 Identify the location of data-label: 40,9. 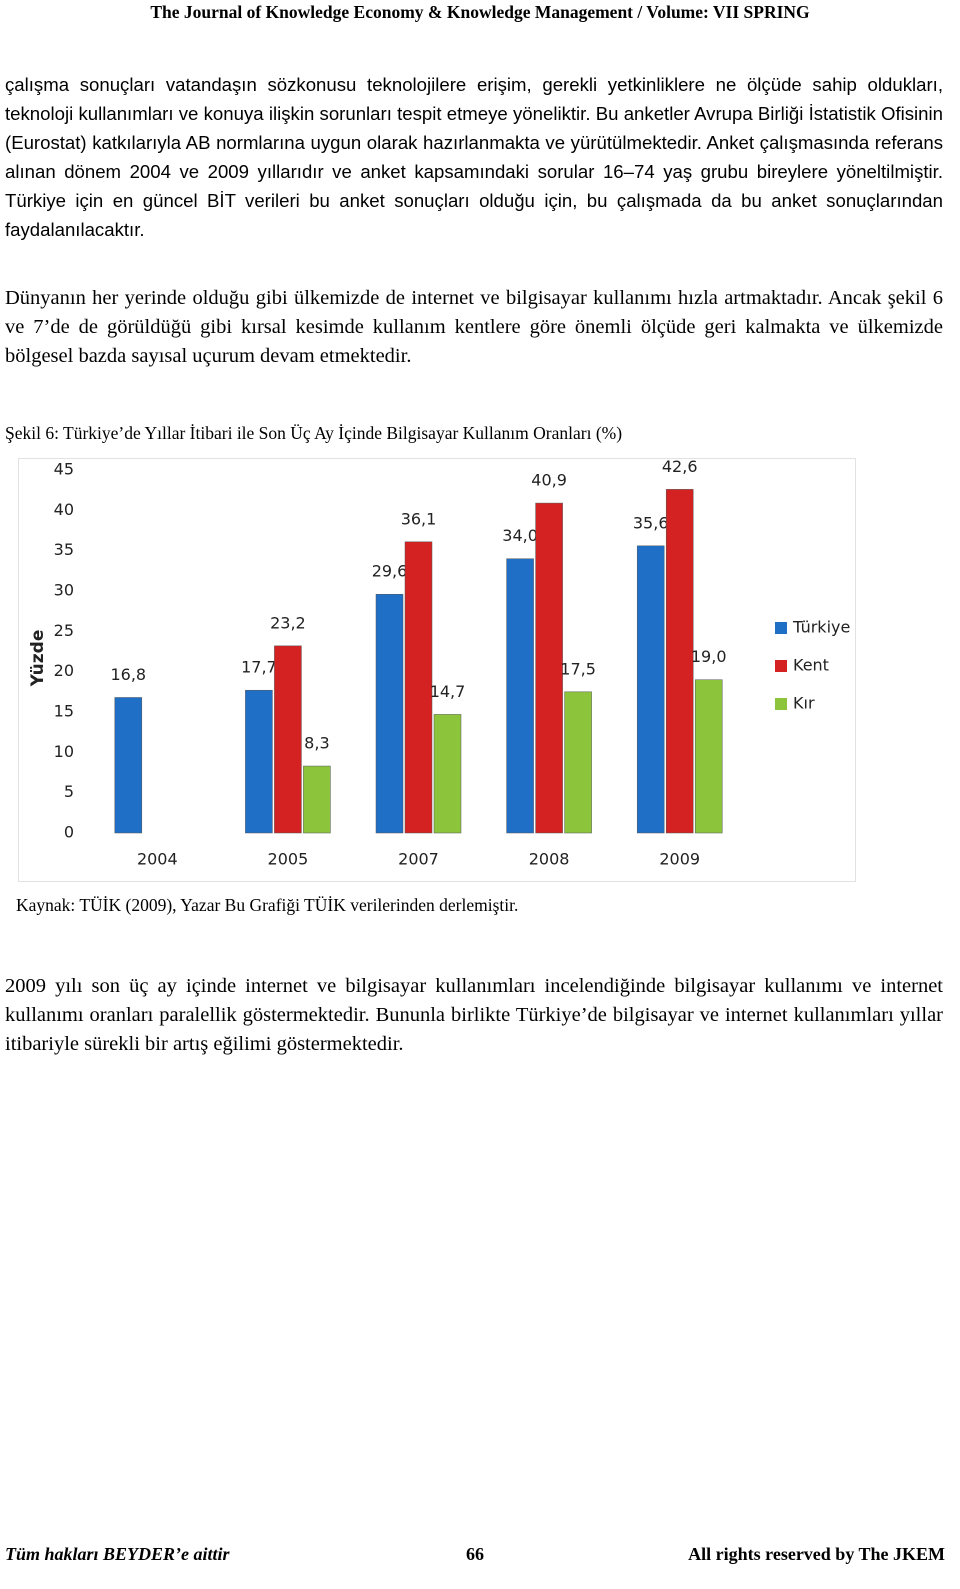
(549, 480).